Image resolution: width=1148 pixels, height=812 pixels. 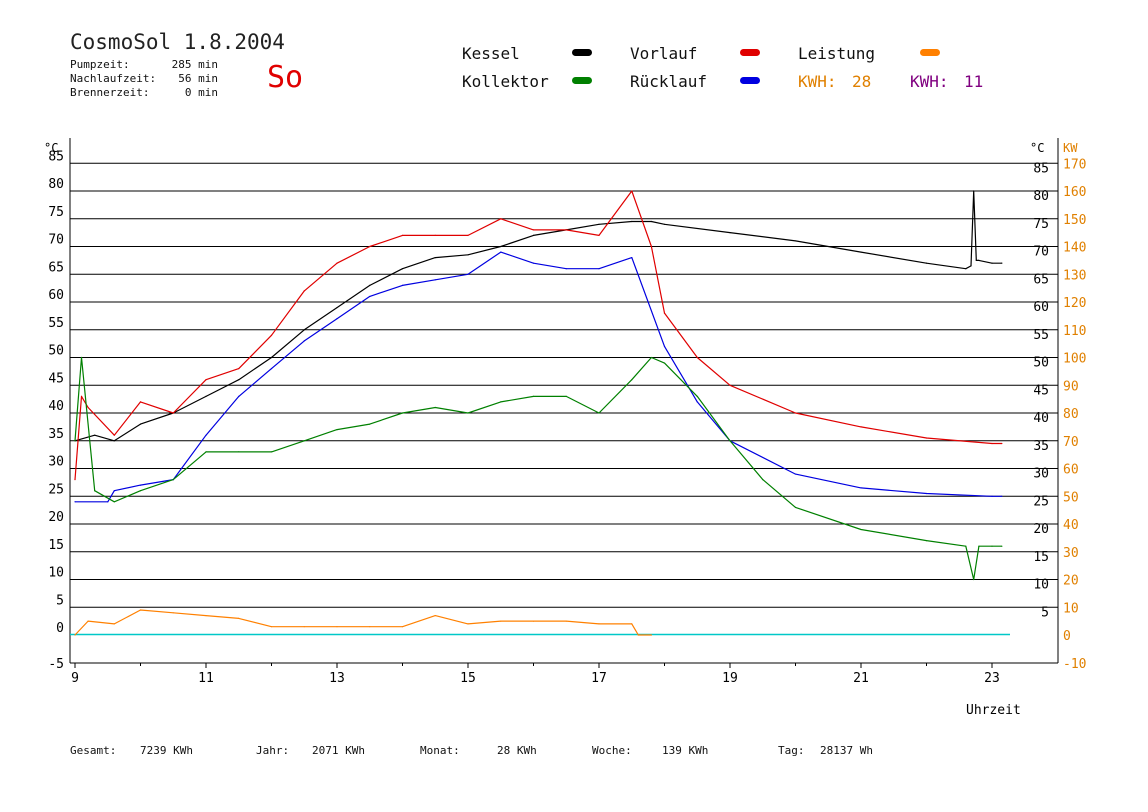 I want to click on y2-tick-label: 120, so click(x=1074, y=303).